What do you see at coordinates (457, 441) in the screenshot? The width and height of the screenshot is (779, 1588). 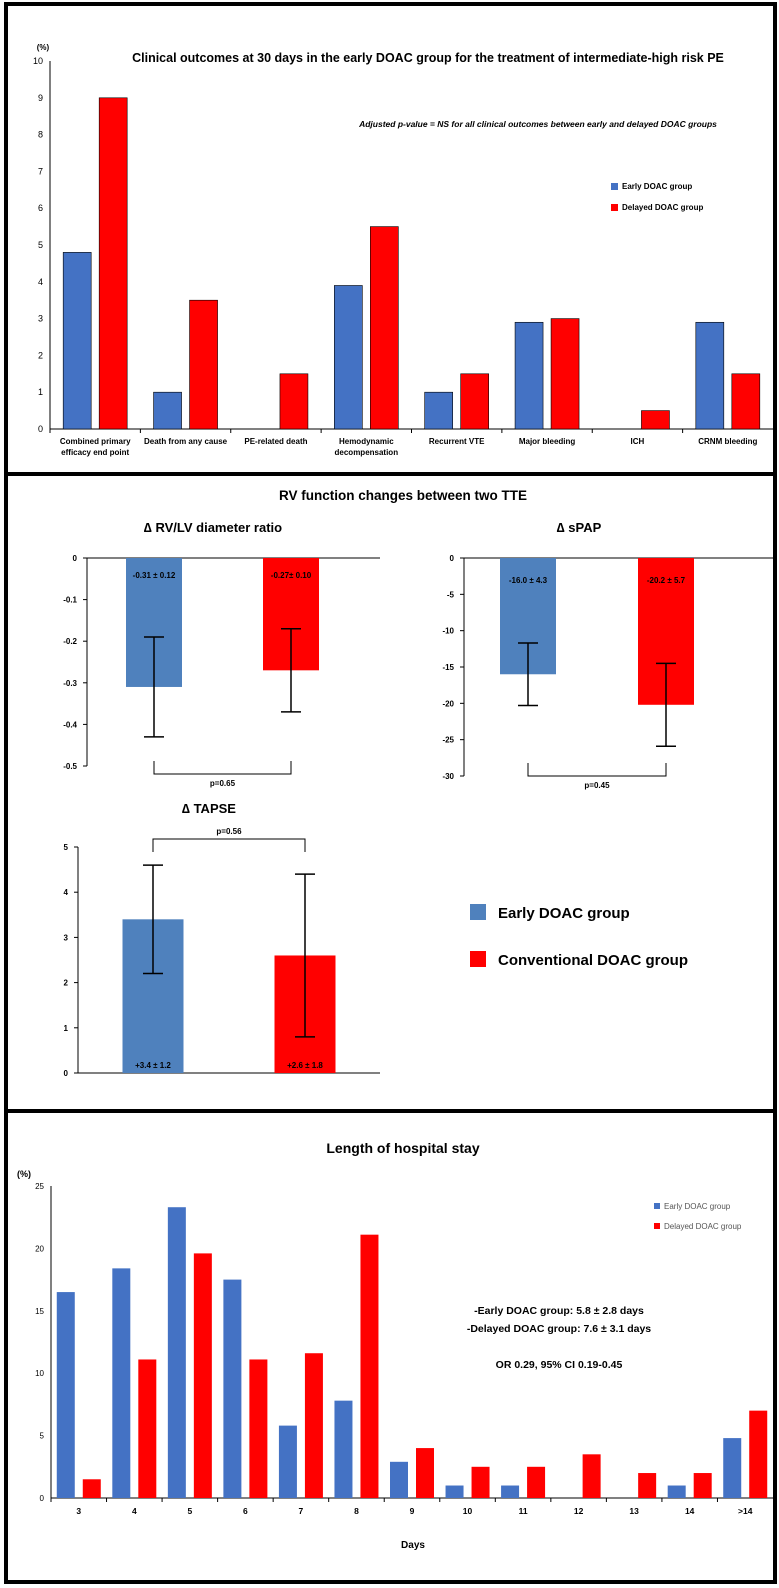 I see `category-label: Recurrent VTE` at bounding box center [457, 441].